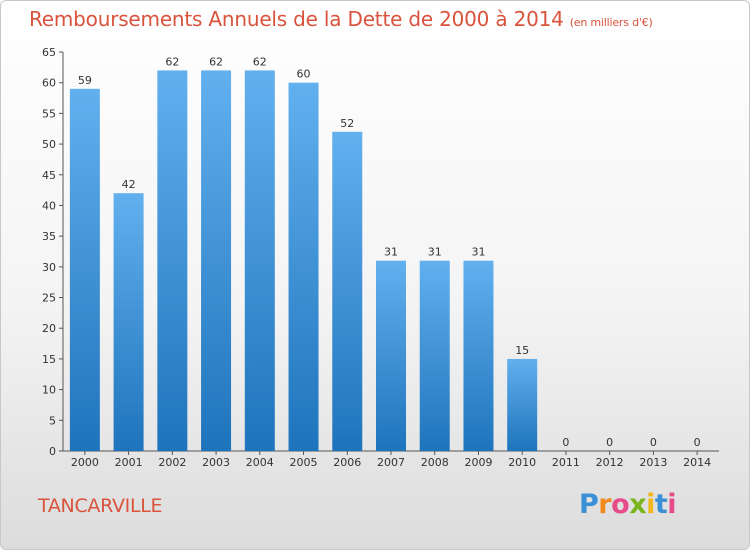 The height and width of the screenshot is (550, 750). What do you see at coordinates (100, 506) in the screenshot?
I see `town-name: TANCARVILLE` at bounding box center [100, 506].